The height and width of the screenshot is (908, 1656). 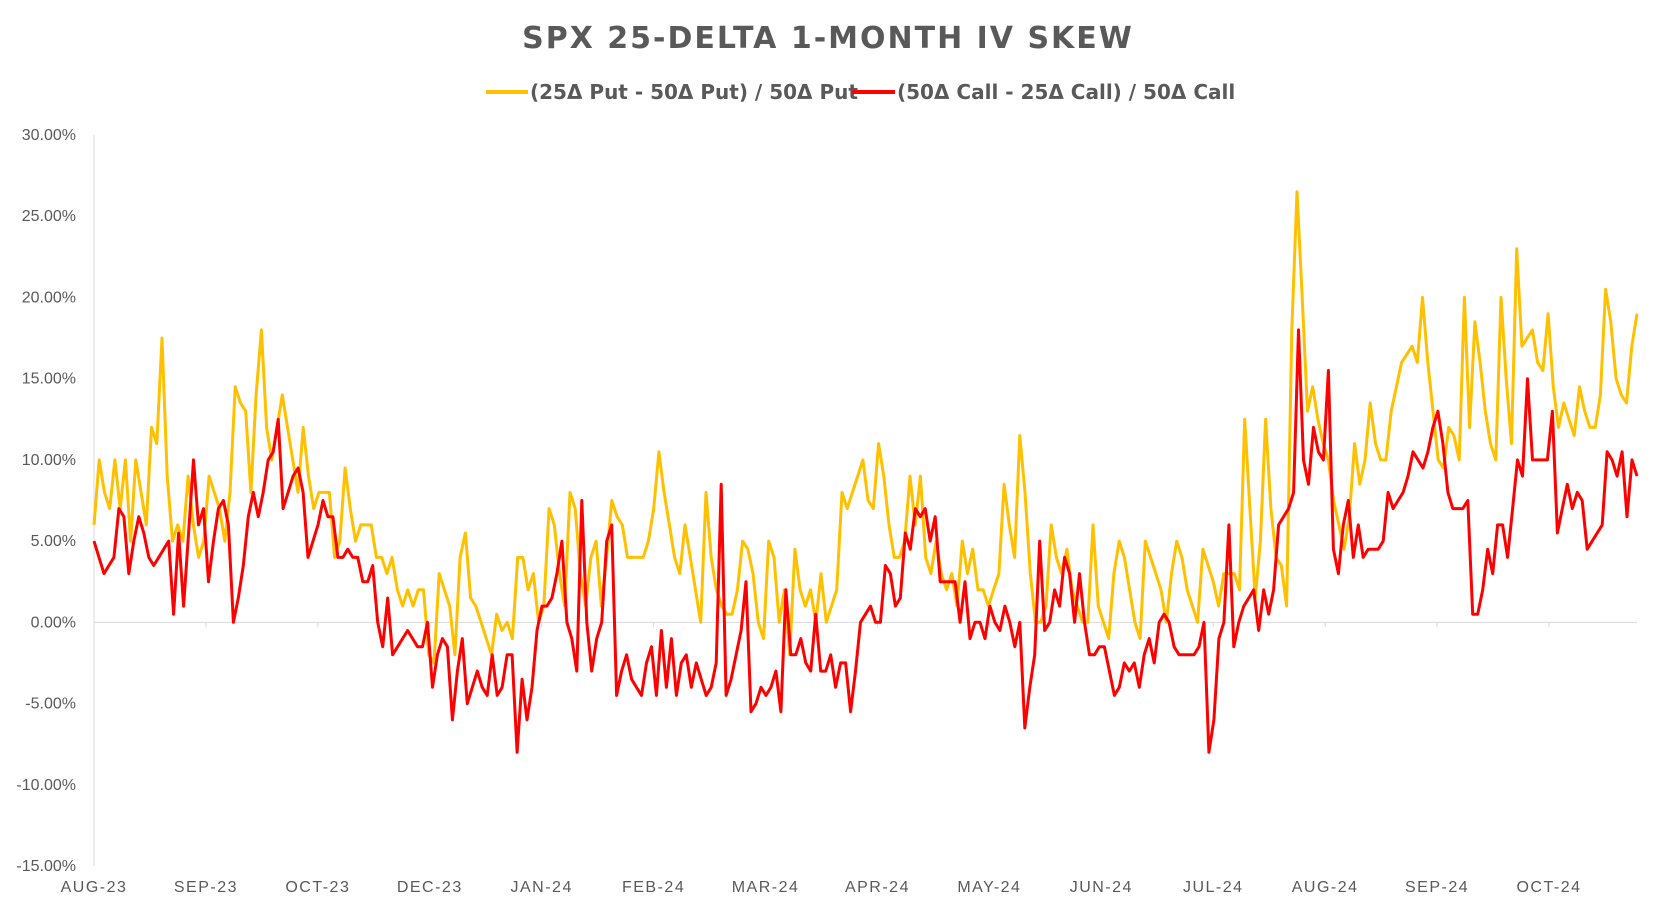 What do you see at coordinates (94, 887) in the screenshot?
I see `x-tick-label: AUG-23` at bounding box center [94, 887].